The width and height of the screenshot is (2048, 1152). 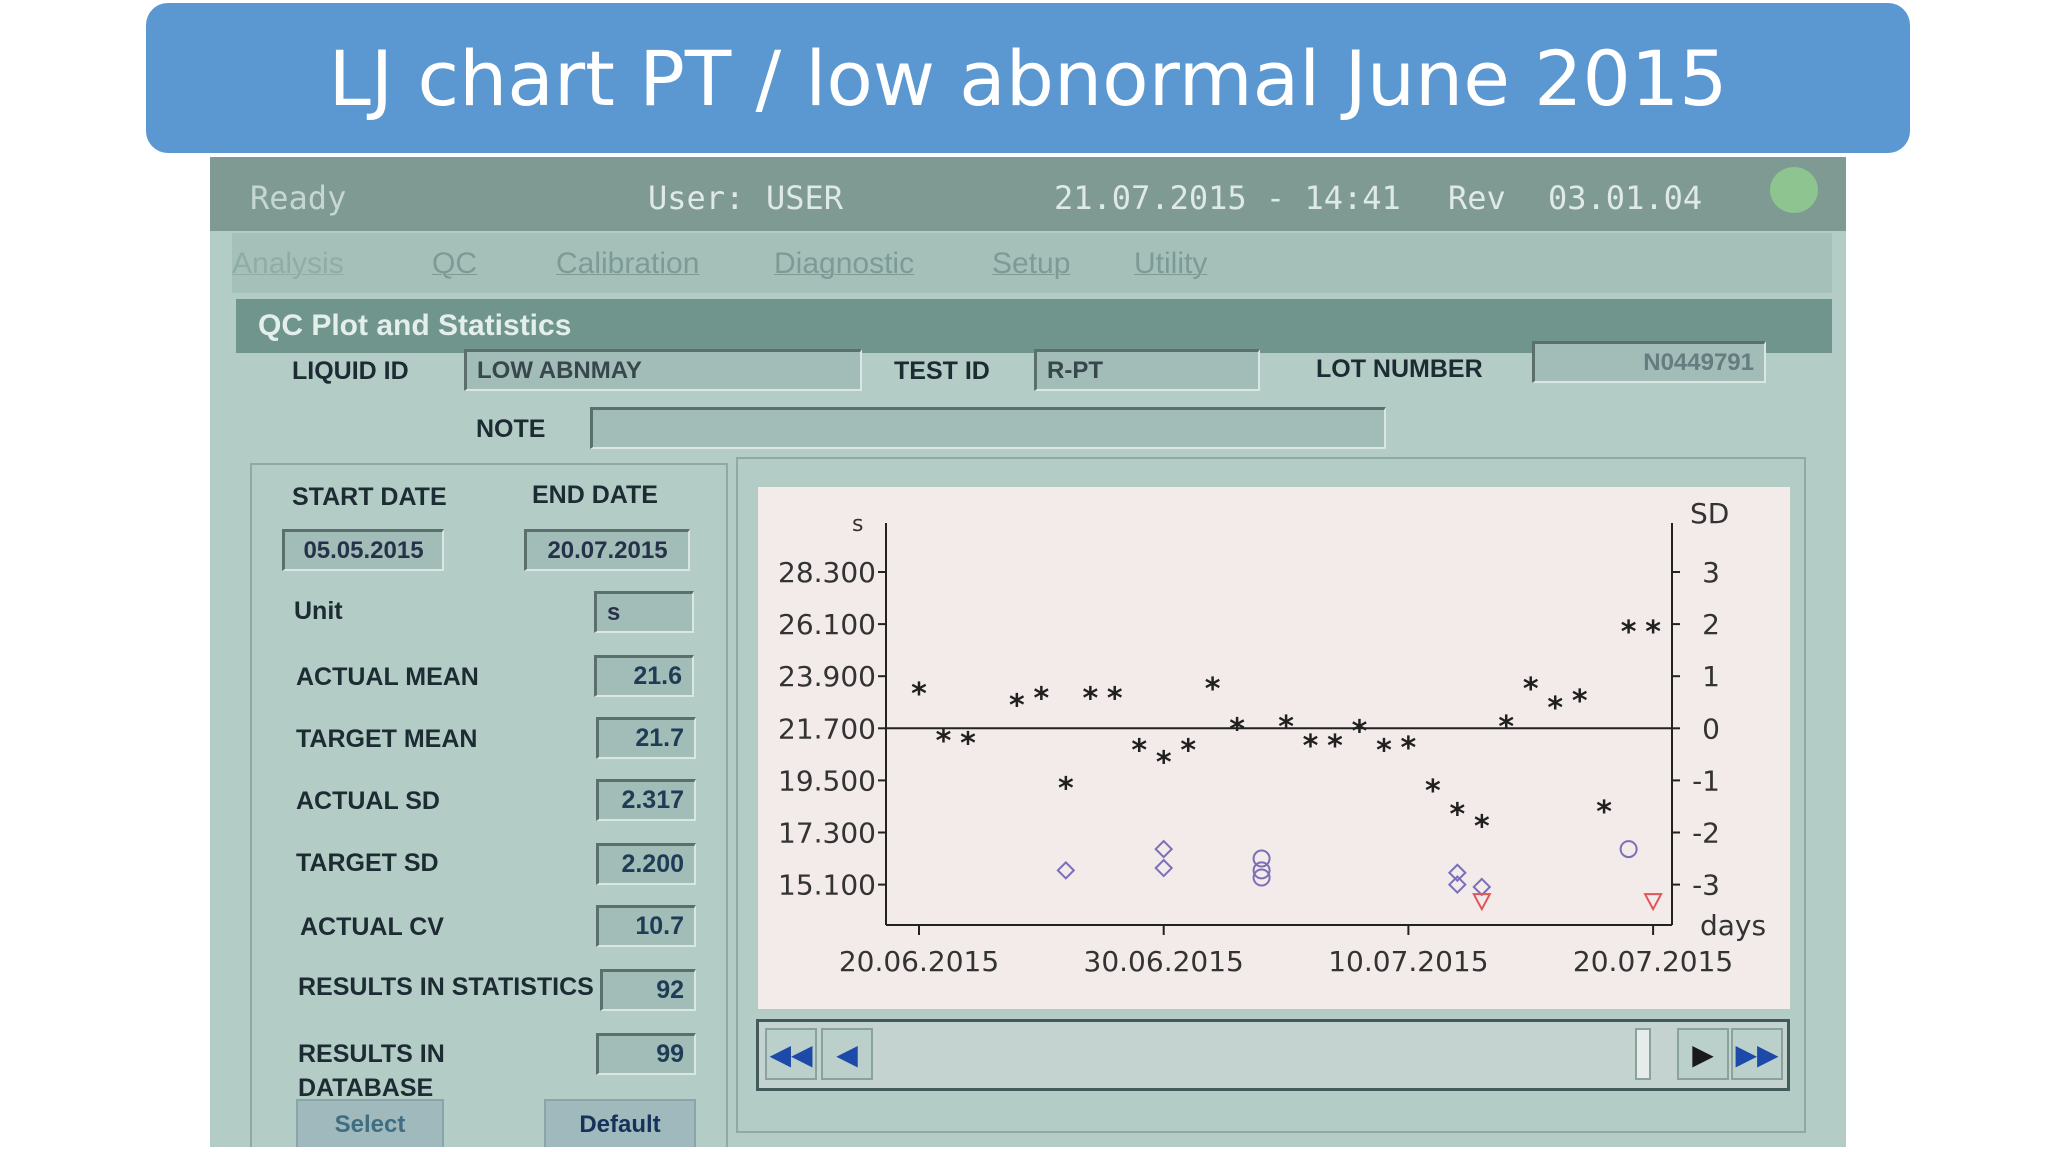 What do you see at coordinates (620, 1123) in the screenshot?
I see `default-button: Default` at bounding box center [620, 1123].